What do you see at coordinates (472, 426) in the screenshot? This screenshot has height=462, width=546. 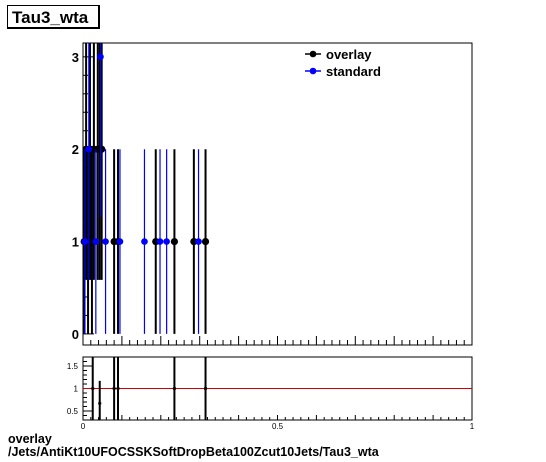 I see `ratio-x-tick-label: 1` at bounding box center [472, 426].